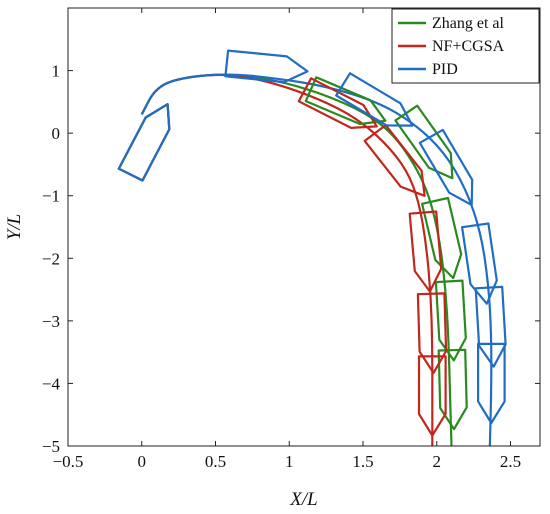  What do you see at coordinates (468, 23) in the screenshot?
I see `legend-label: Zhang et al` at bounding box center [468, 23].